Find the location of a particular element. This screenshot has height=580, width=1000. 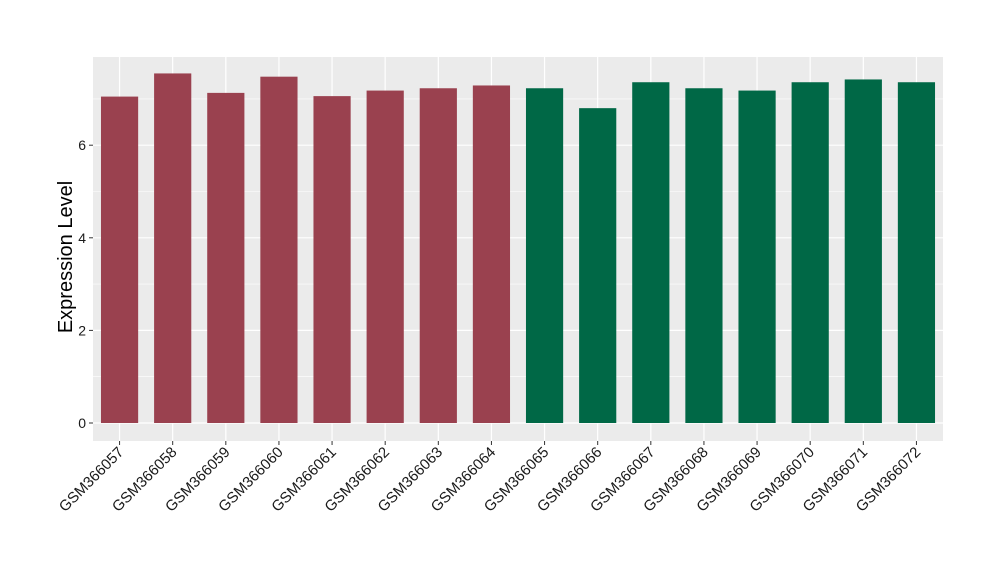

y-tick-label: 0 is located at coordinates (82, 423).